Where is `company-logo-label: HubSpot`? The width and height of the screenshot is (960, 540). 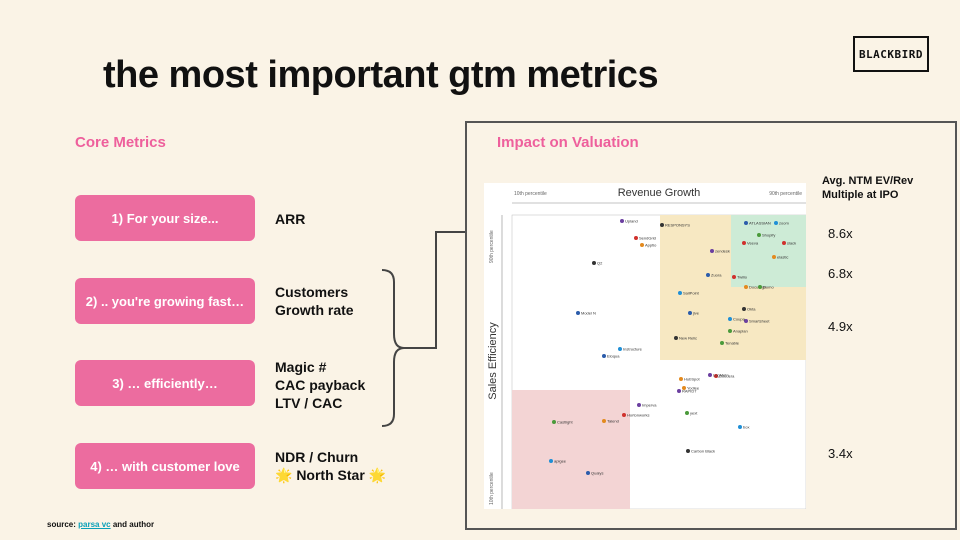 company-logo-label: HubSpot is located at coordinates (692, 379).